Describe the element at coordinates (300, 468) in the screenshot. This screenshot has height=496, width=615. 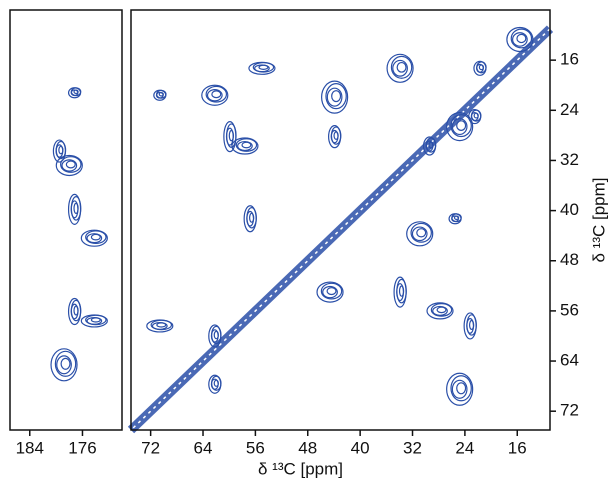
I see `x-axis-label: δ ¹³C [ppm]` at that location.